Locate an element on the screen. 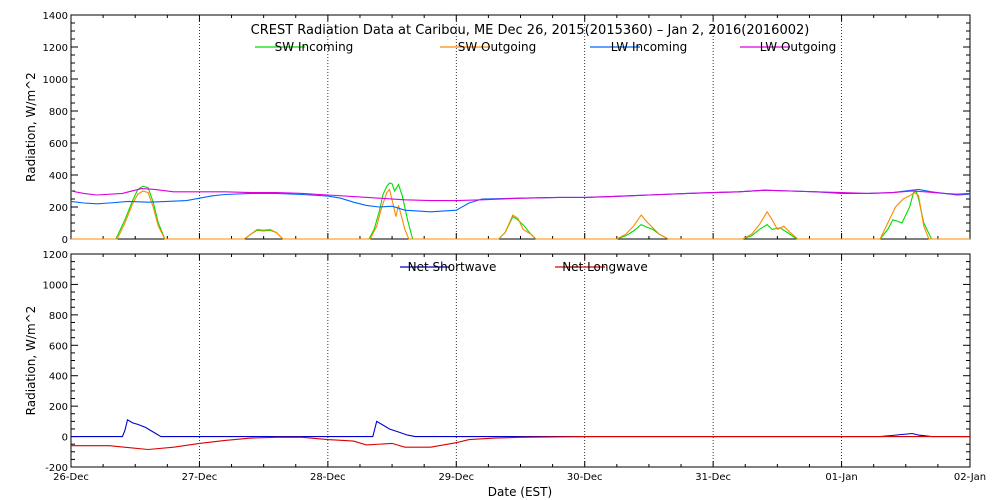  y-tick-label: -200 is located at coordinates (56, 468).